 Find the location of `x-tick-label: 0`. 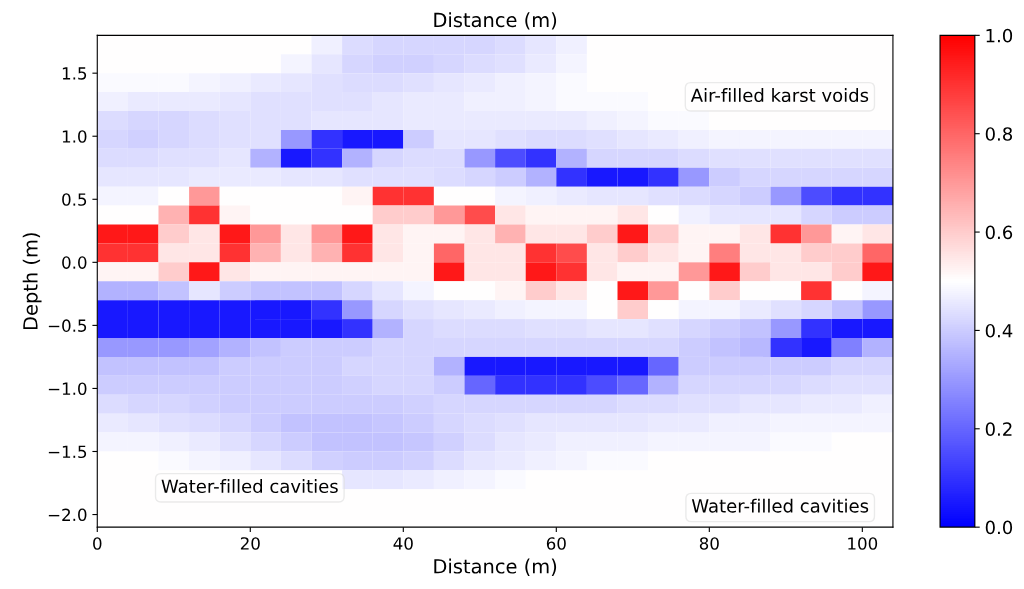

x-tick-label: 0 is located at coordinates (97, 543).